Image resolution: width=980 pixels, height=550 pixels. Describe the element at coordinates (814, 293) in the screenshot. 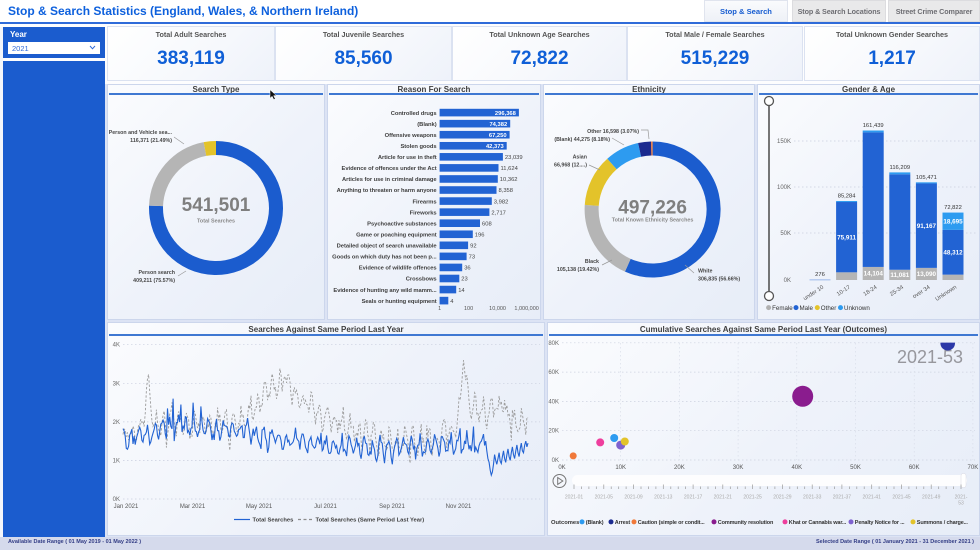

I see `svg-text: under 10` at that location.